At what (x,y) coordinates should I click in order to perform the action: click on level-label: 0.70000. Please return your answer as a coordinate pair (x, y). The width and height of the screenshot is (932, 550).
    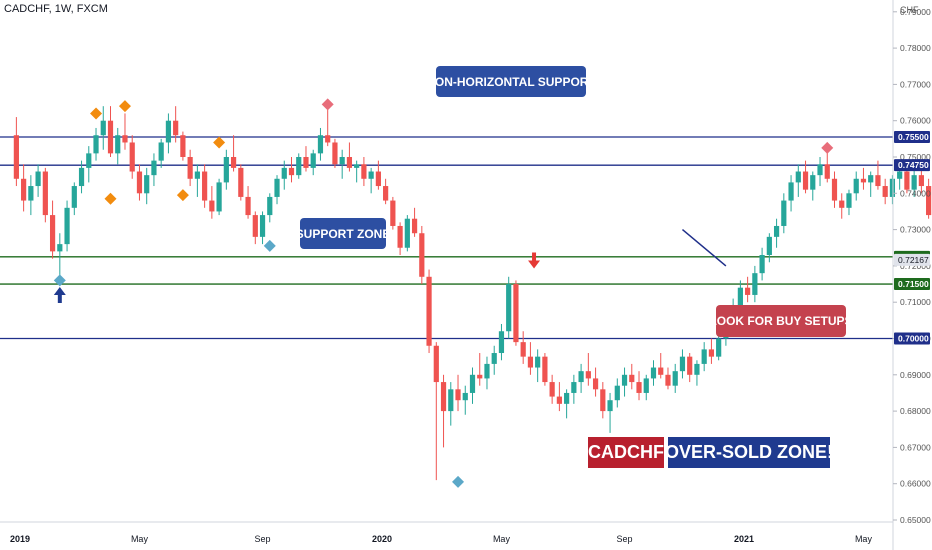
    Looking at the image, I should click on (913, 339).